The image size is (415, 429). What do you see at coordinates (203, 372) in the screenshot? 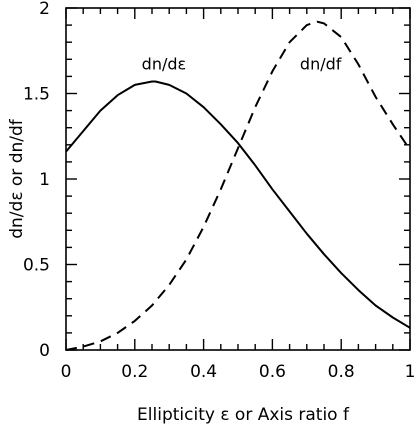
I see `x-tick-label: 0.4` at bounding box center [203, 372].